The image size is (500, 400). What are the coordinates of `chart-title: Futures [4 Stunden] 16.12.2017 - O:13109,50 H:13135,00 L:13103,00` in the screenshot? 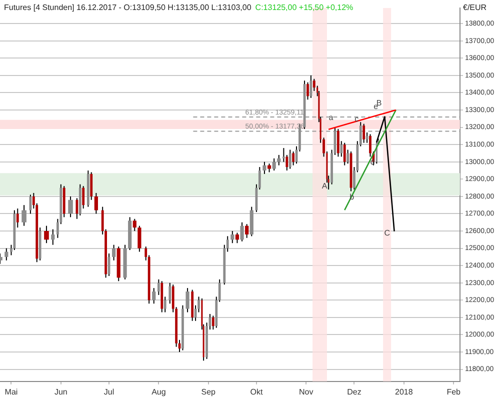 It's located at (128, 7).